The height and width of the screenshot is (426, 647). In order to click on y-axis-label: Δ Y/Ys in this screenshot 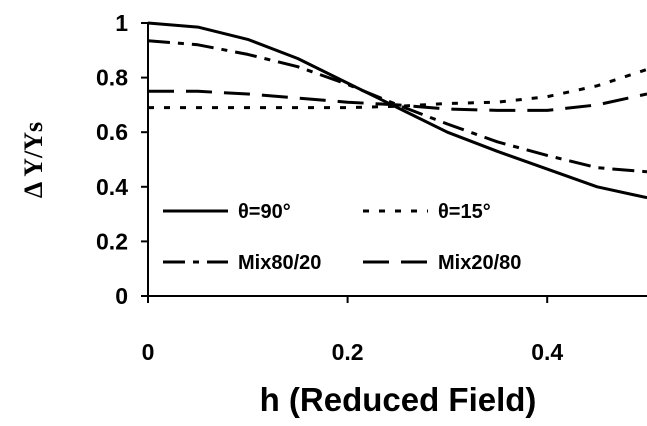, I will do `click(33, 160)`.